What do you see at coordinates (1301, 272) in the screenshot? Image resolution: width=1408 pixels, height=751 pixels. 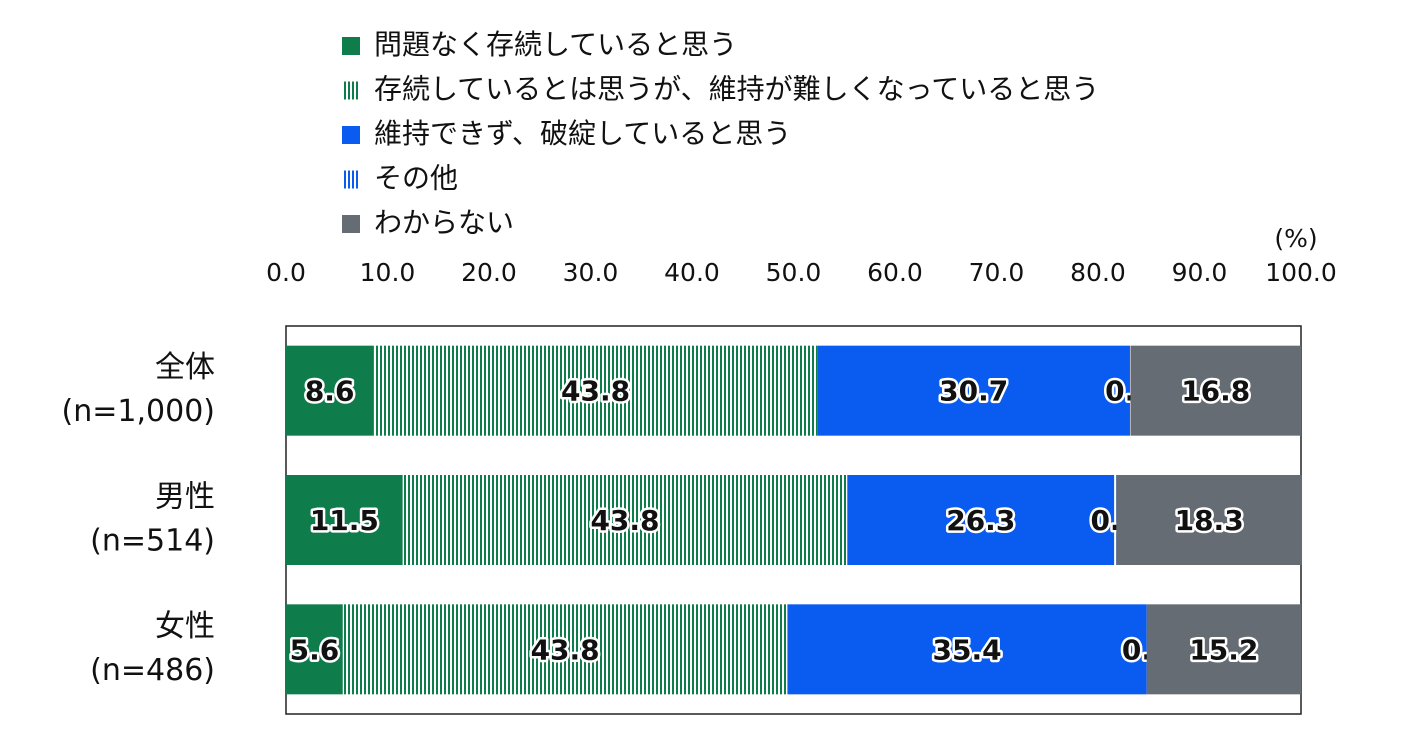 I see `x-tick-label: 100.0` at bounding box center [1301, 272].